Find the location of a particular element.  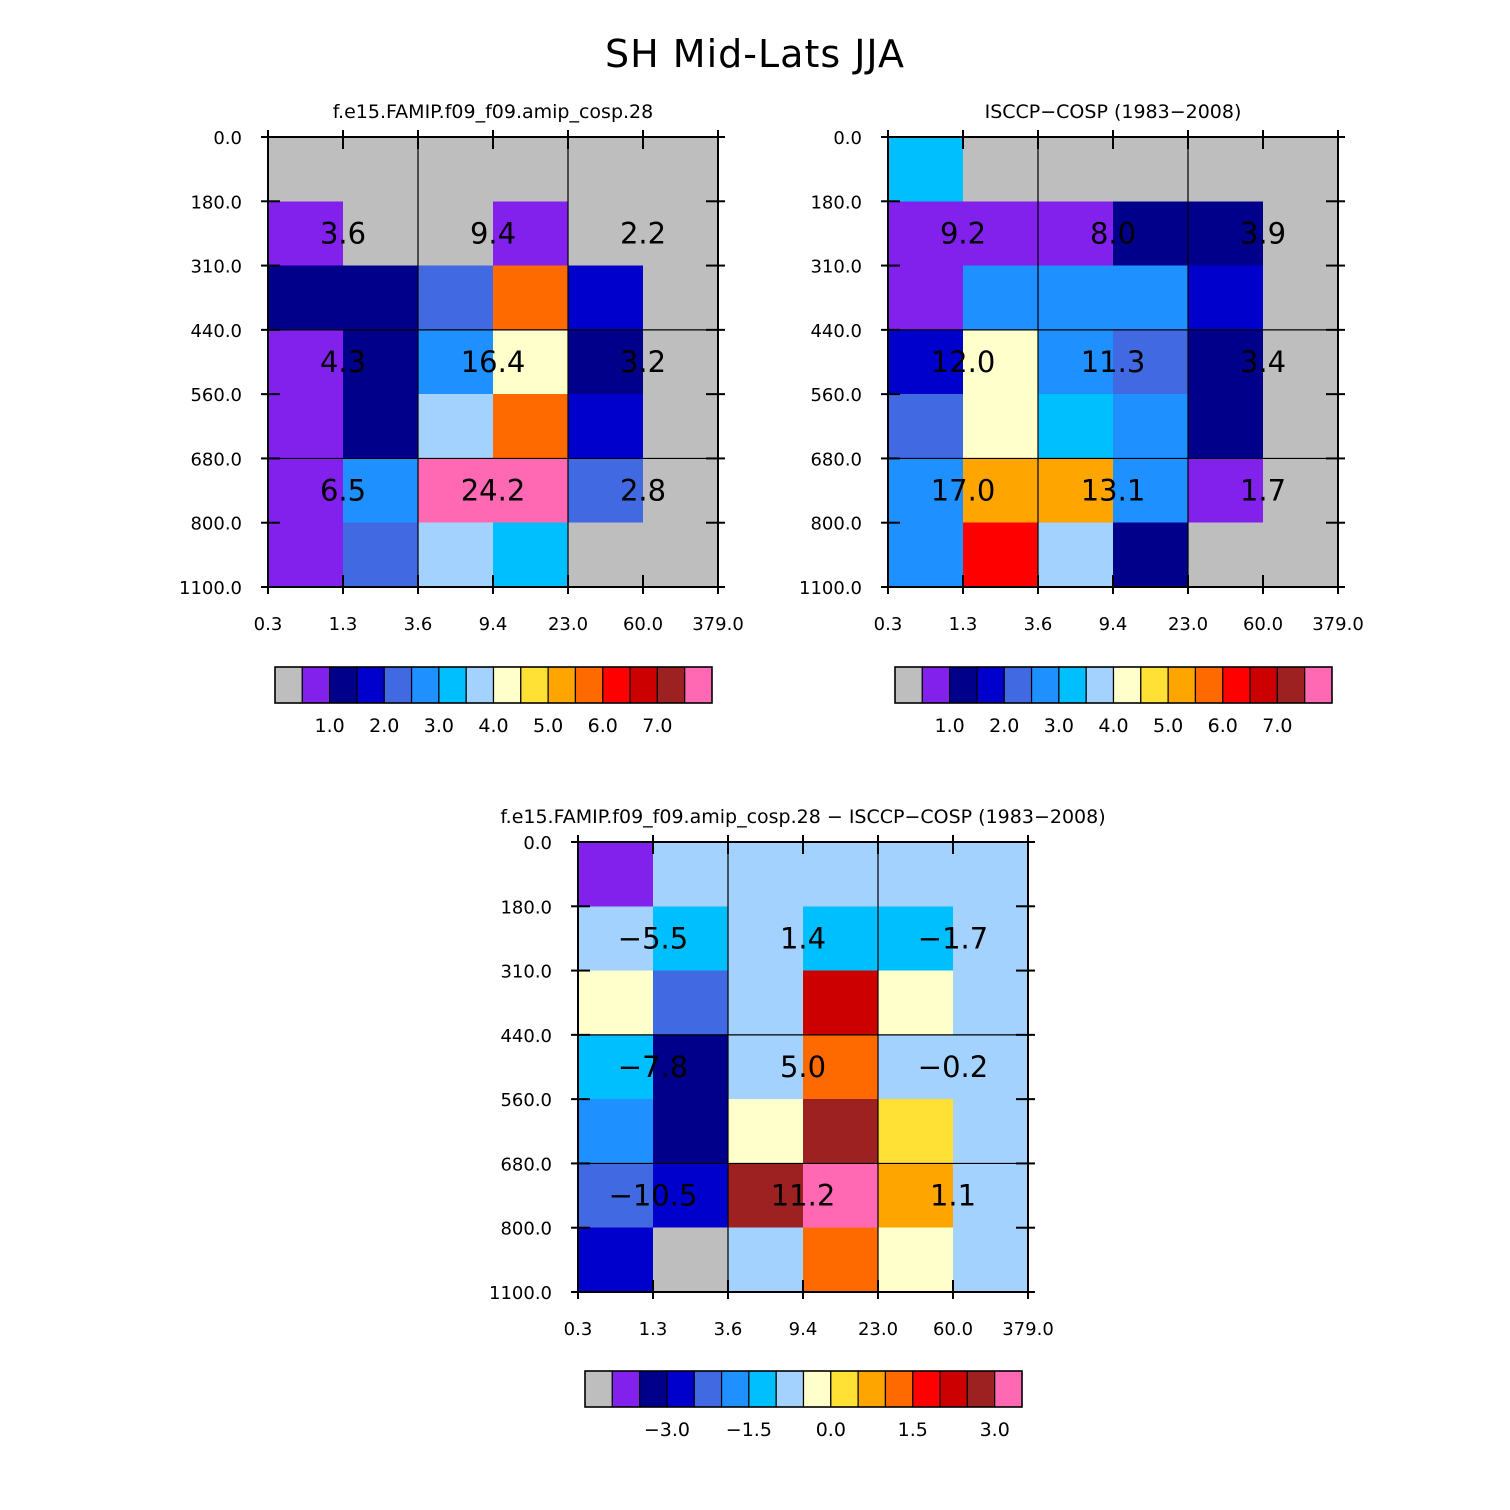

summary-value: 9.2 is located at coordinates (963, 233).